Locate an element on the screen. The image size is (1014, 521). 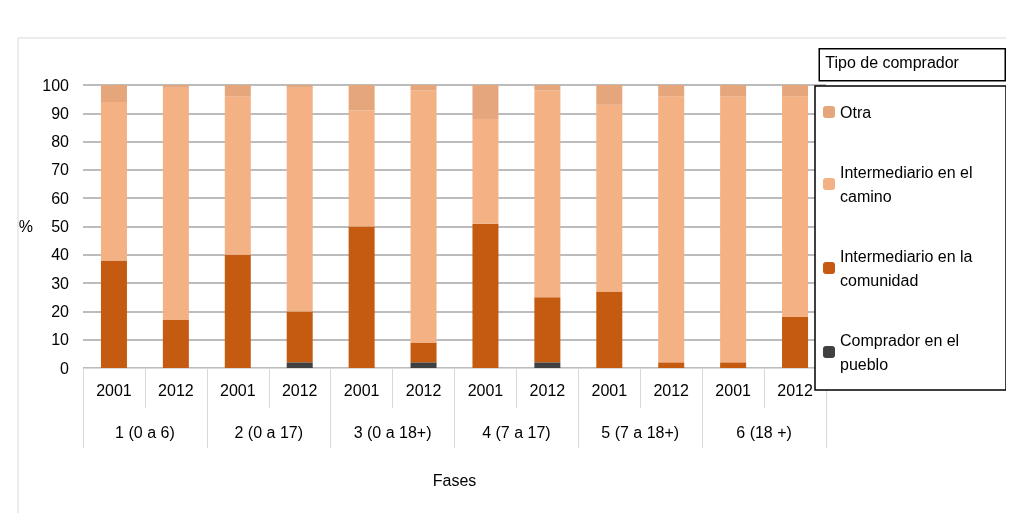
y-tick-label: 30 is located at coordinates (60, 283).